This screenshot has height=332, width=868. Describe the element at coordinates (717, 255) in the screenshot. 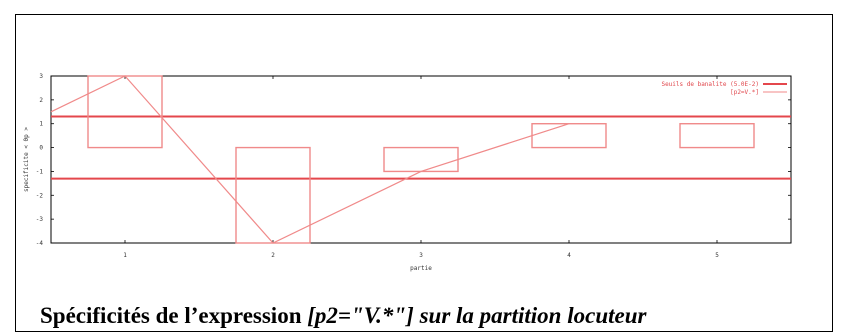

I see `x-tick-label: 5` at that location.